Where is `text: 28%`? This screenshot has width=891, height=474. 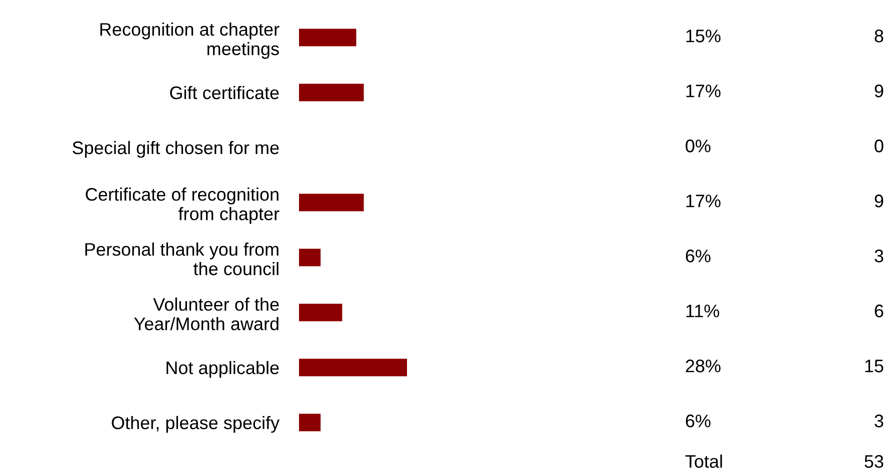 text: 28% is located at coordinates (703, 366).